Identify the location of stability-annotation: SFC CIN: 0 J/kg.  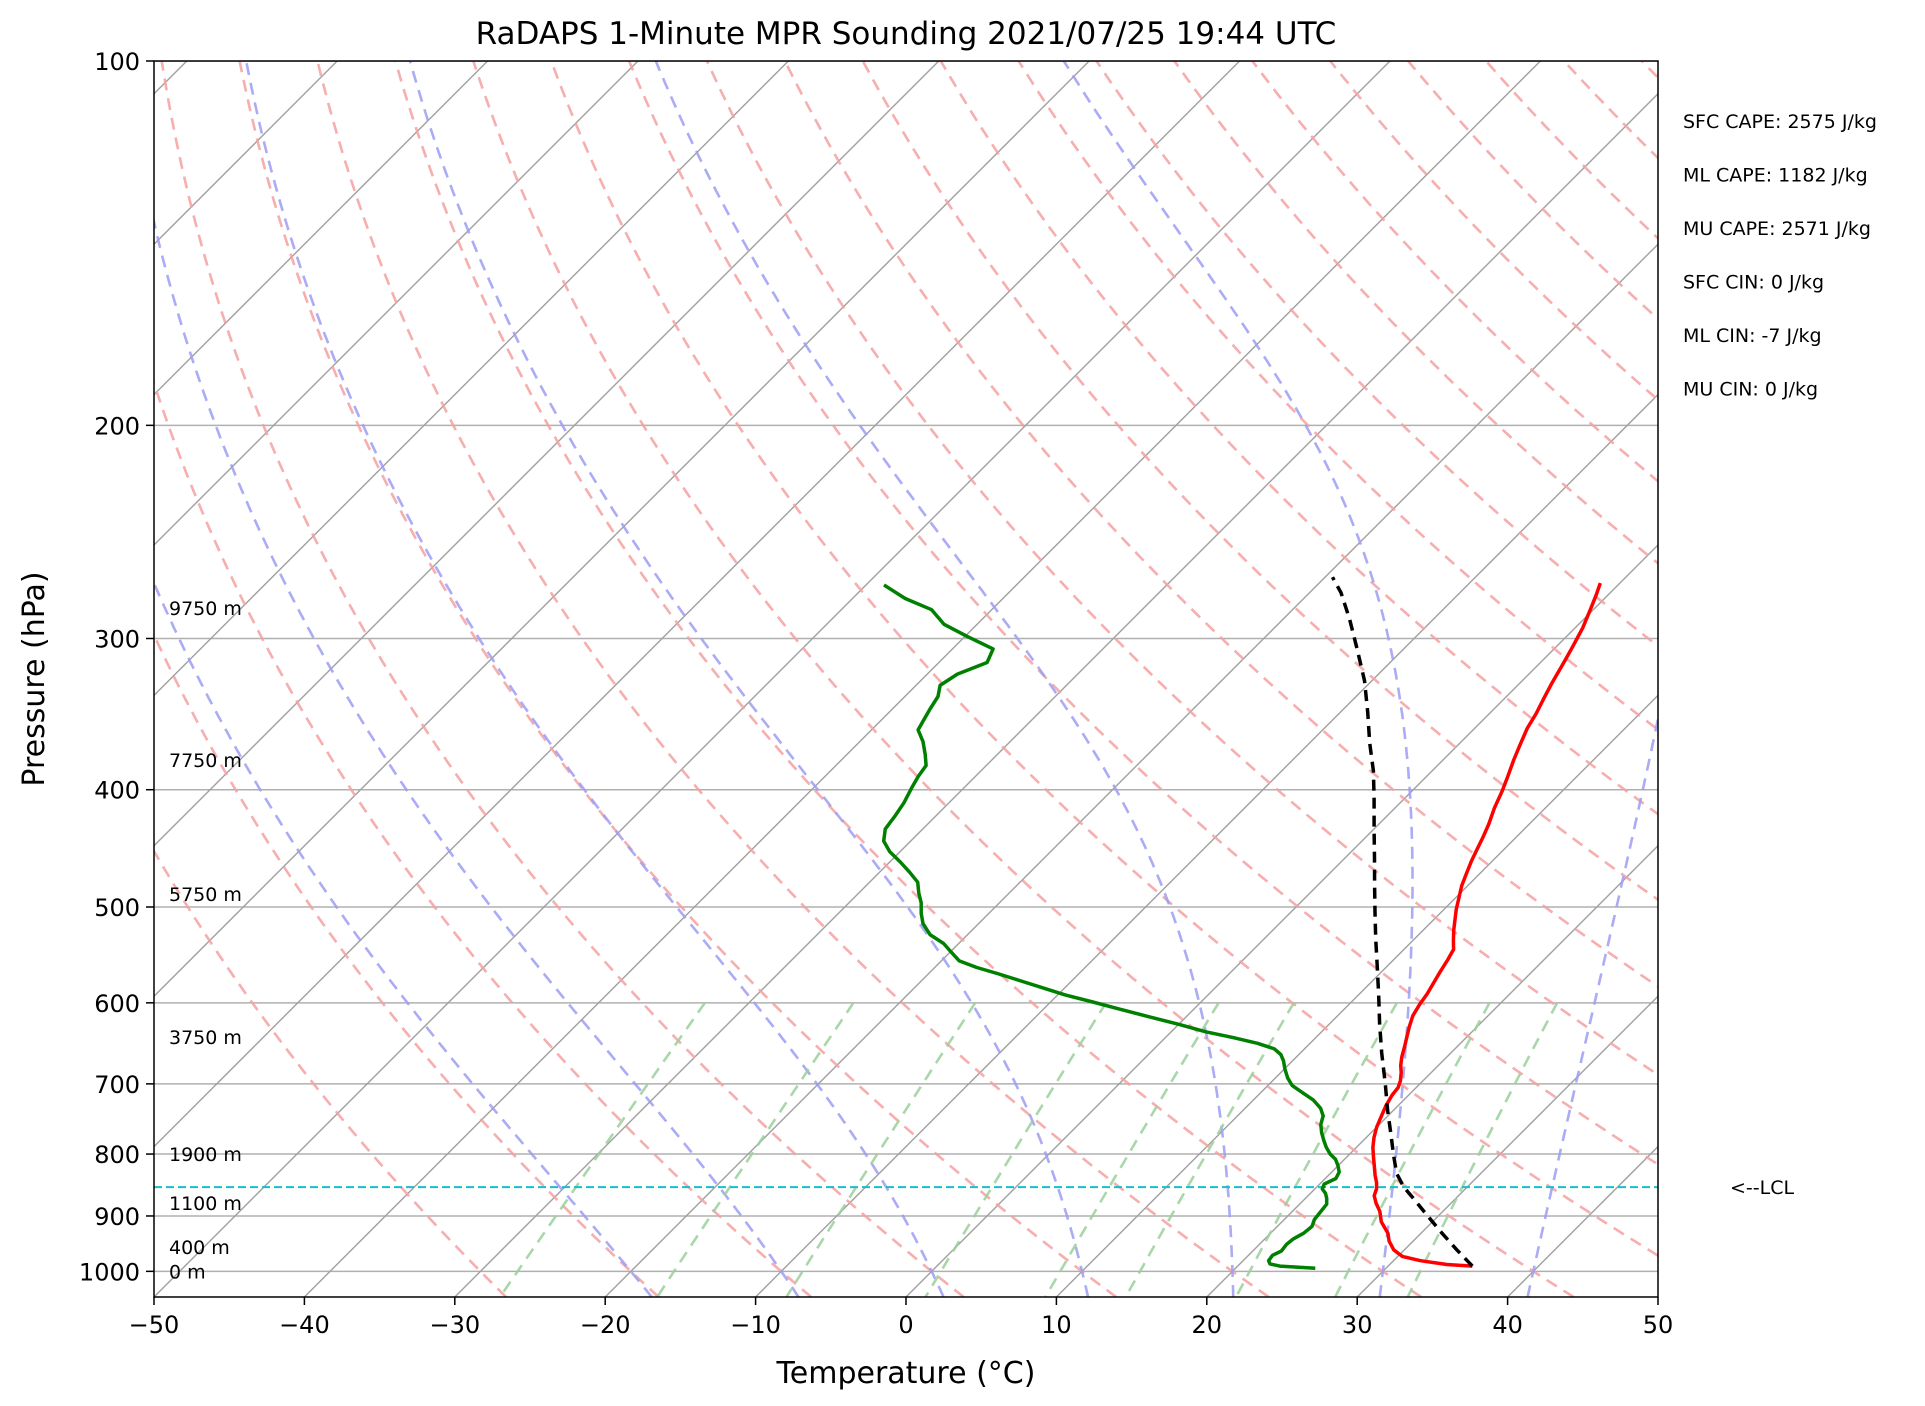
(1753, 283).